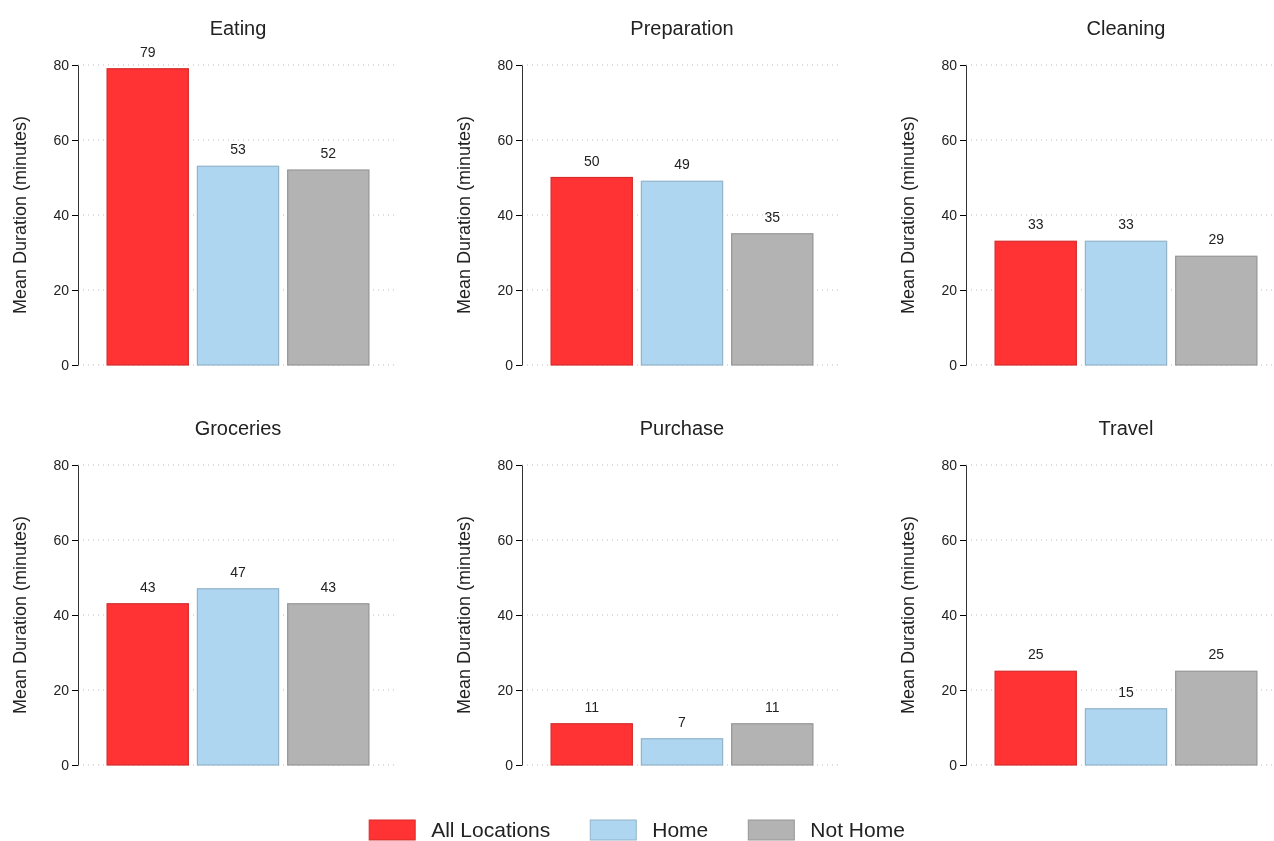  I want to click on data-label: 50, so click(591, 160).